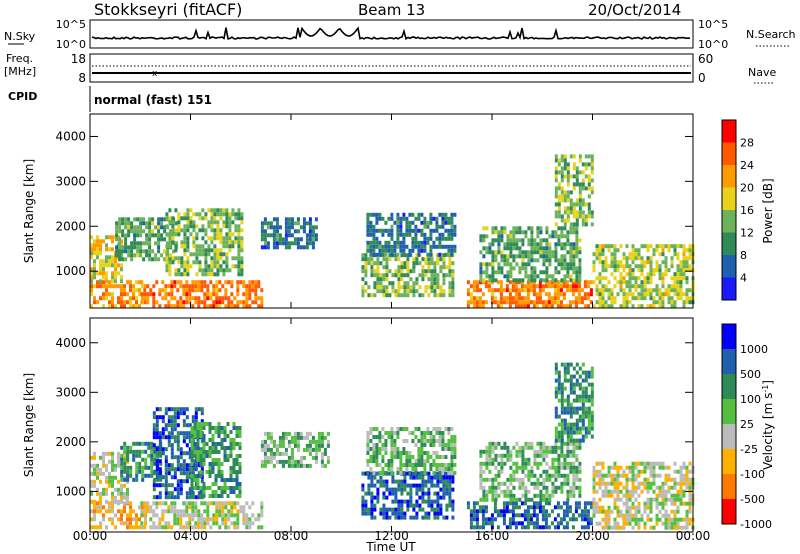 The width and height of the screenshot is (800, 554). Describe the element at coordinates (713, 44) in the screenshot. I see `nsearch-tick-bottom: 10^0` at that location.